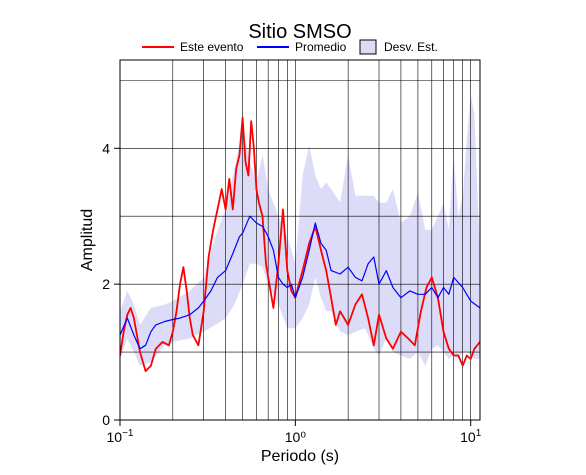 The width and height of the screenshot is (586, 475). What do you see at coordinates (368, 47) in the screenshot?
I see `legend-swatch` at bounding box center [368, 47].